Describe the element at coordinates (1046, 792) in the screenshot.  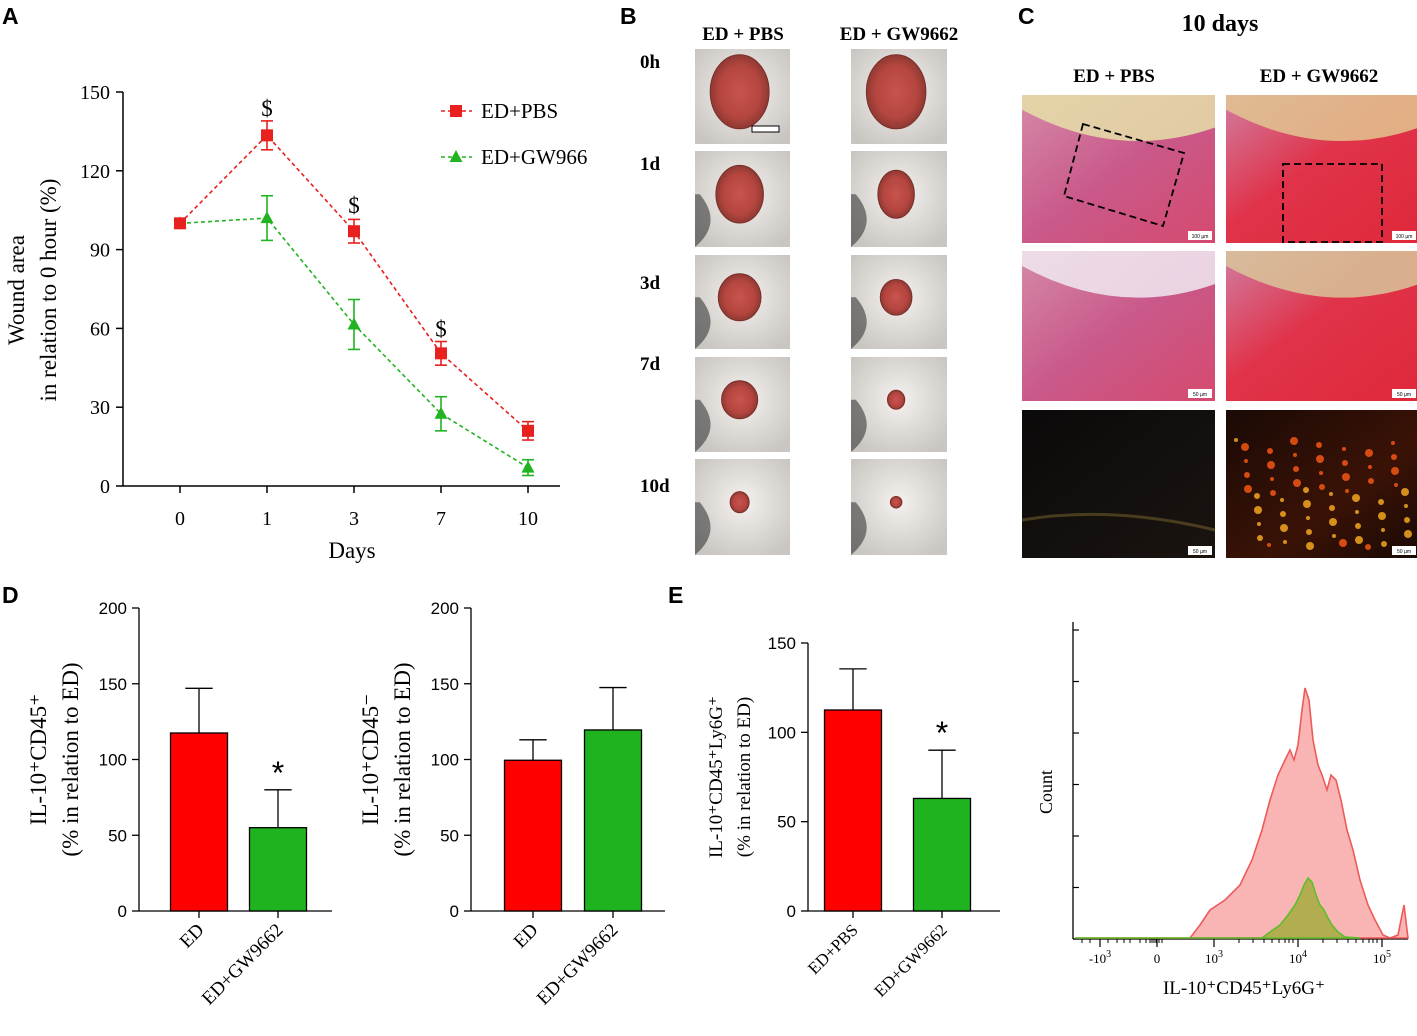
I see `y-axis-label: Count` at that location.